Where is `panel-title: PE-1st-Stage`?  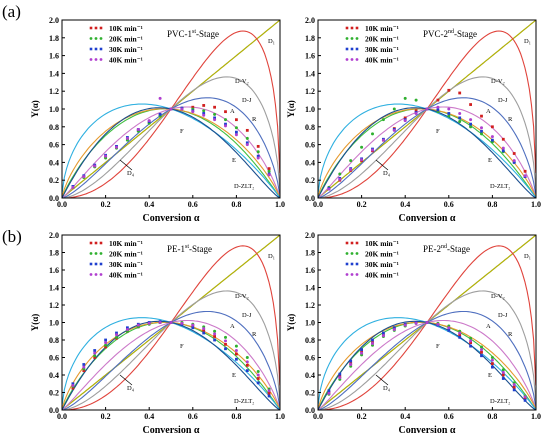 panel-title: PE-1st-Stage is located at coordinates (189, 249).